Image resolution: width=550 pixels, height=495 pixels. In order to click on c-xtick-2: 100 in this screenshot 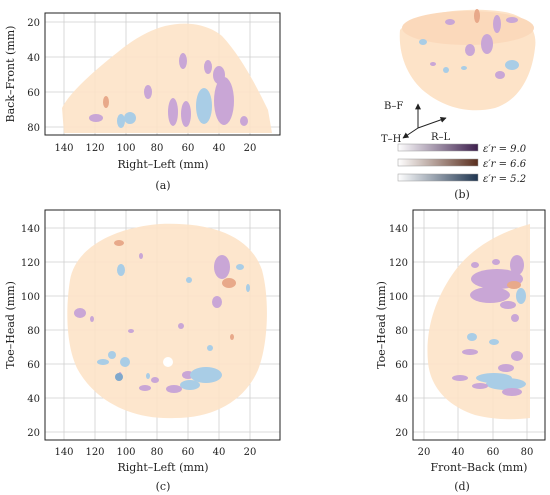, I will do `click(125, 452)`.